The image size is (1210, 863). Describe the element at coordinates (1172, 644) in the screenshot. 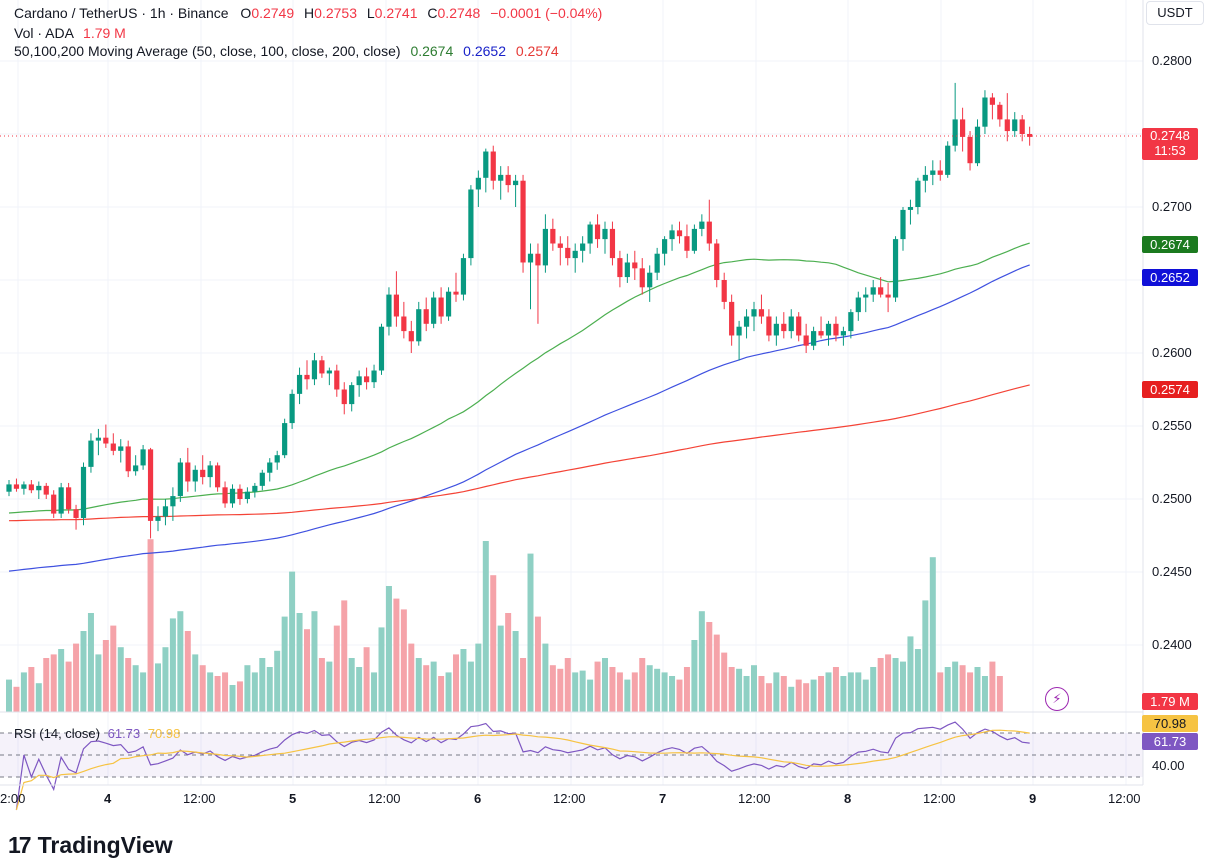

I see `price-tick-label: 0.2400` at that location.